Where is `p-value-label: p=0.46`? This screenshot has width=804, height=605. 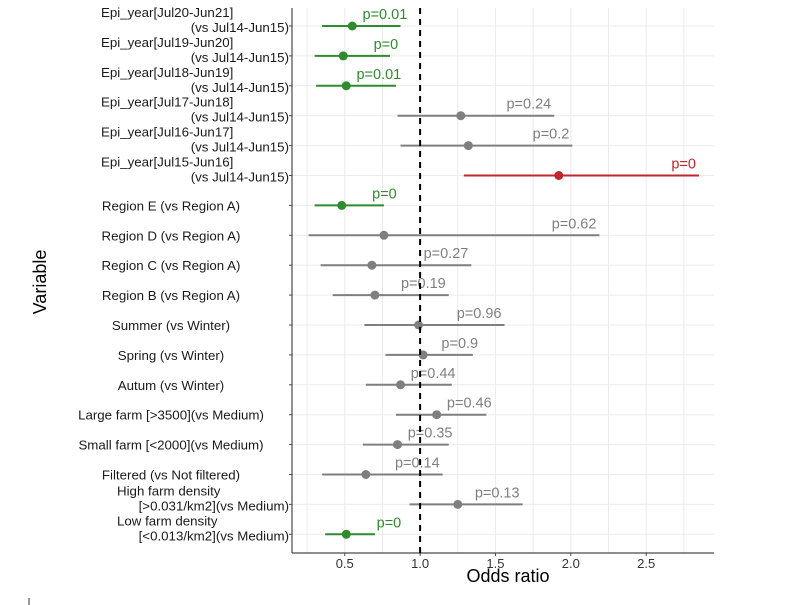 p-value-label: p=0.46 is located at coordinates (469, 404).